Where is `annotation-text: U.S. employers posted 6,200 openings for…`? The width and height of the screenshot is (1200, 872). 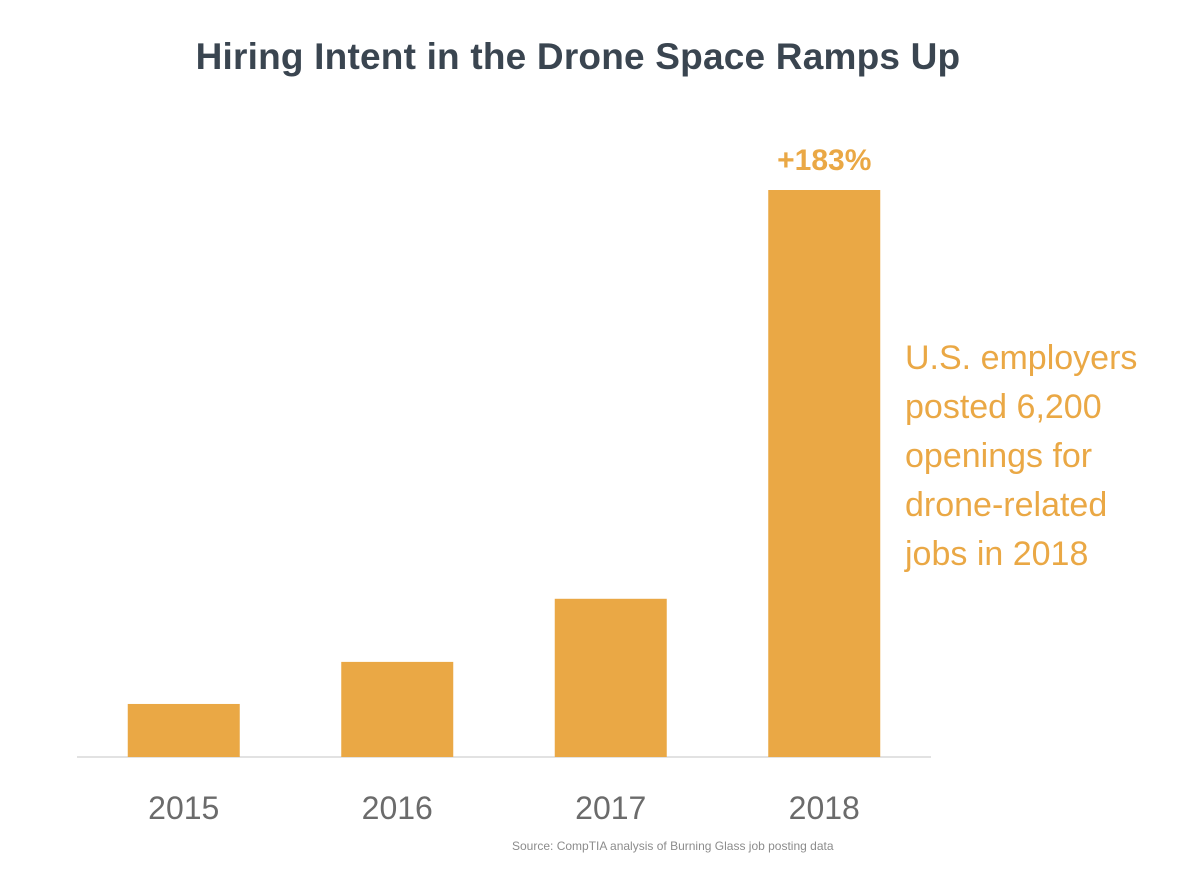 annotation-text: U.S. employers posted 6,200 openings for… is located at coordinates (1045, 456).